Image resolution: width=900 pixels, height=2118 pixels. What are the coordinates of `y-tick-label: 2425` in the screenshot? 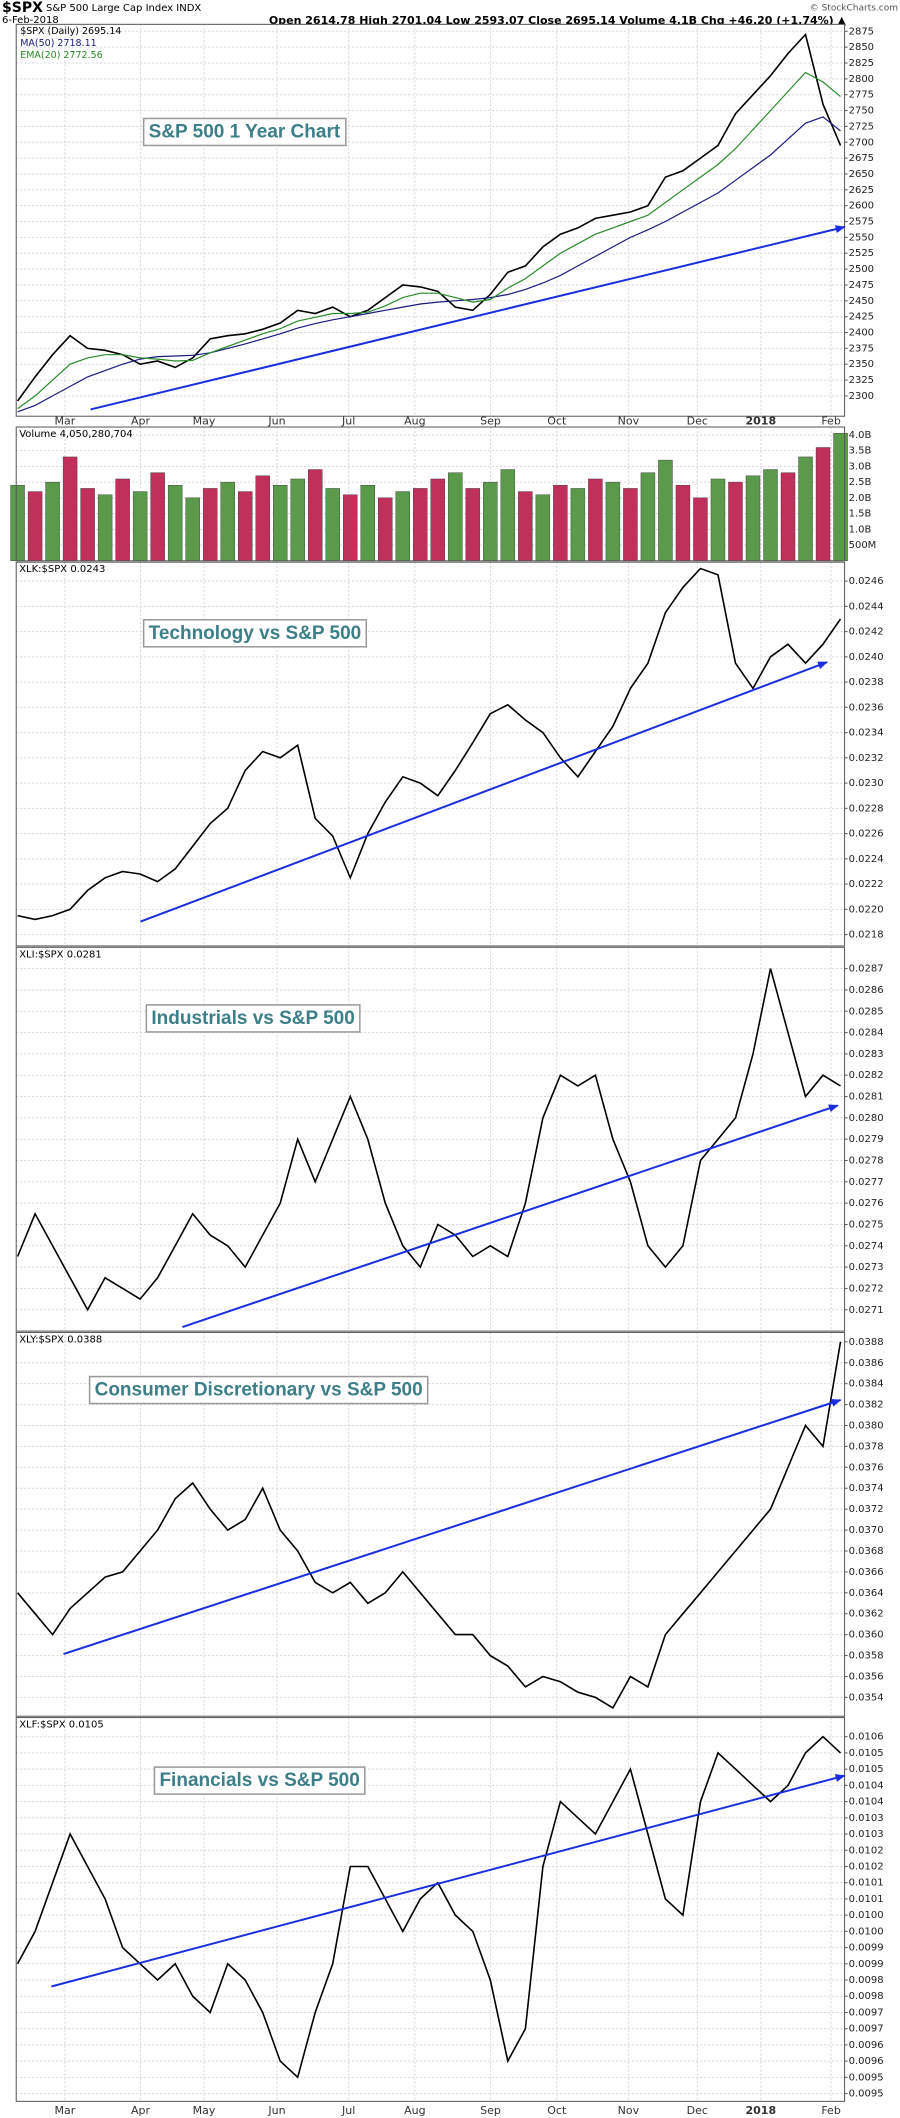 It's located at (861, 317).